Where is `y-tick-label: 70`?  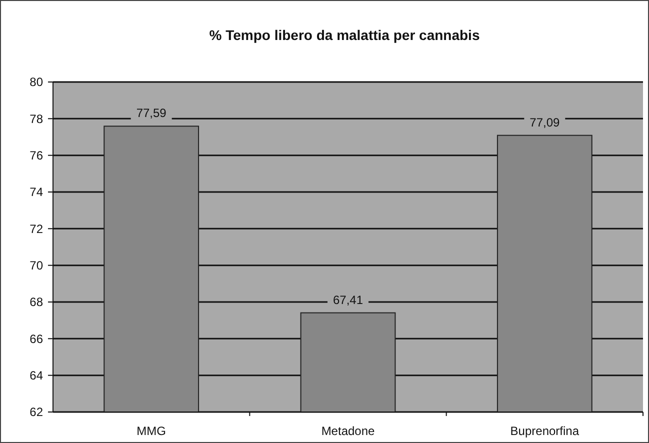
y-tick-label: 70 is located at coordinates (37, 265).